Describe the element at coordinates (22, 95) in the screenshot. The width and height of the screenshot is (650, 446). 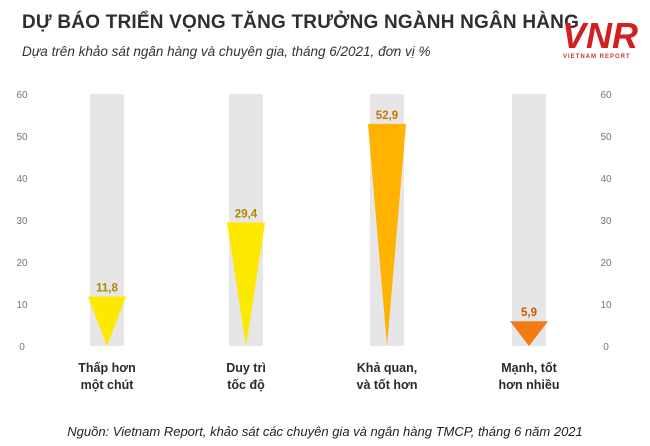
I see `y-tick-left: 60` at that location.